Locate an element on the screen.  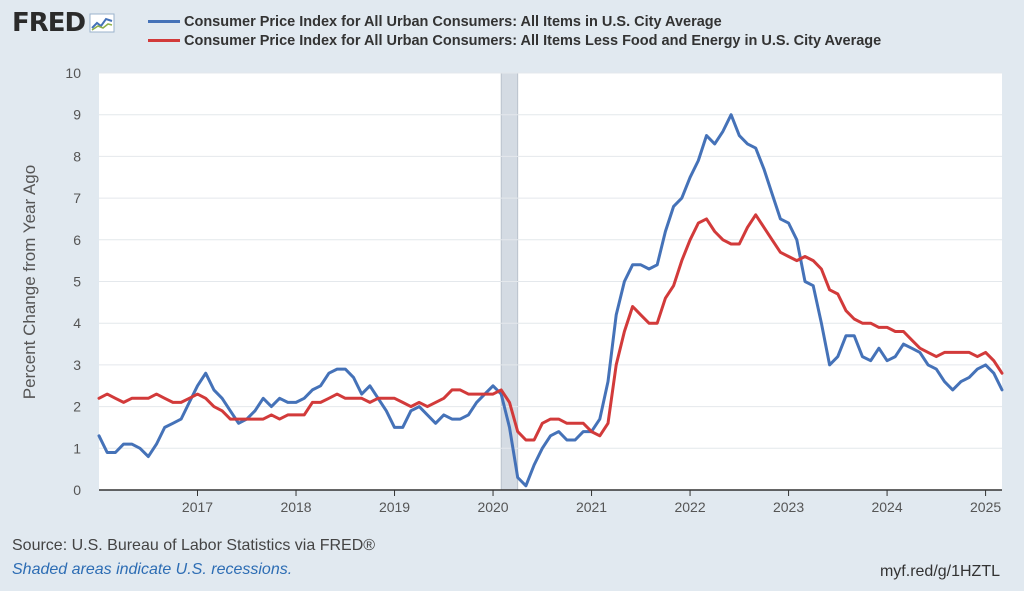
x-tick-label: 2020 is located at coordinates (492, 507).